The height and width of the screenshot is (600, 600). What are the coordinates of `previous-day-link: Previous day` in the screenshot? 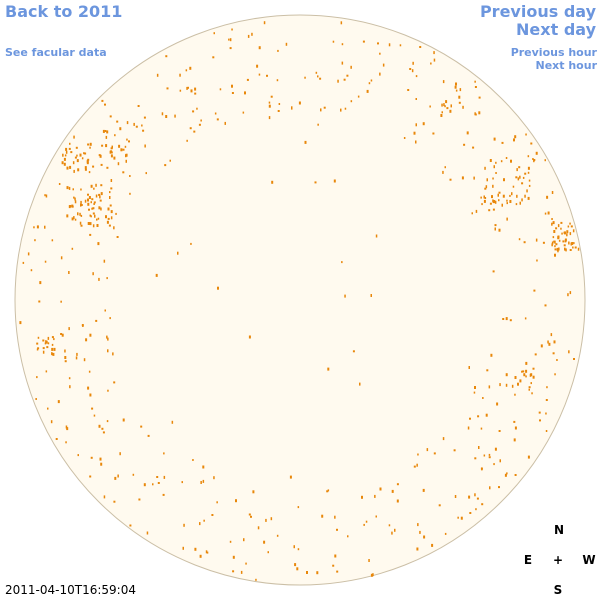 It's located at (538, 11).